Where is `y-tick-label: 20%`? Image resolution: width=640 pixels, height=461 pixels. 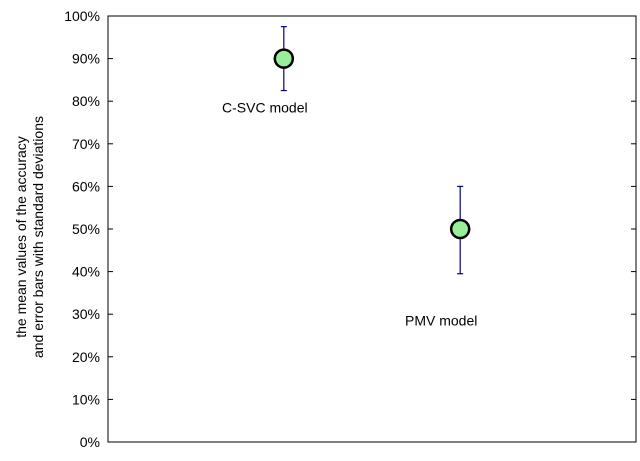 y-tick-label: 20% is located at coordinates (86, 357).